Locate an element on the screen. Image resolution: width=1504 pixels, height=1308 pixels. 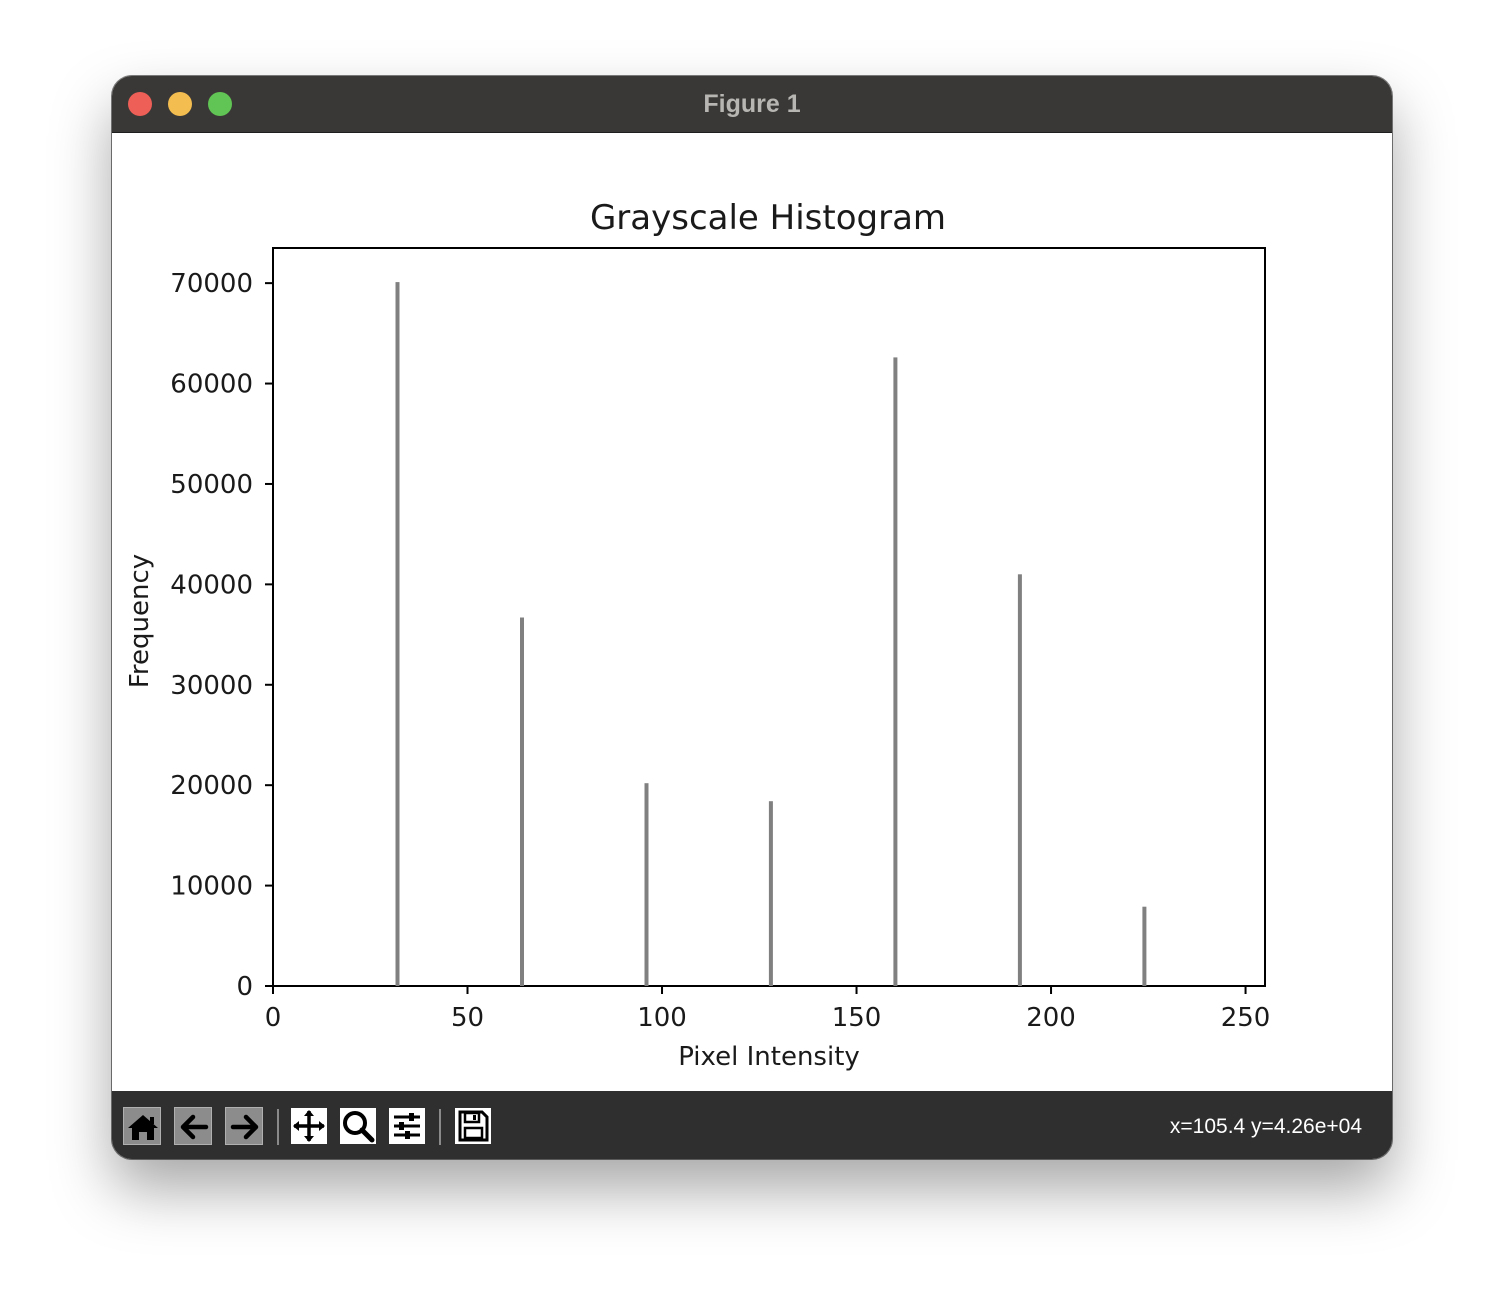
y-tick-label: 20000 is located at coordinates (211, 786).